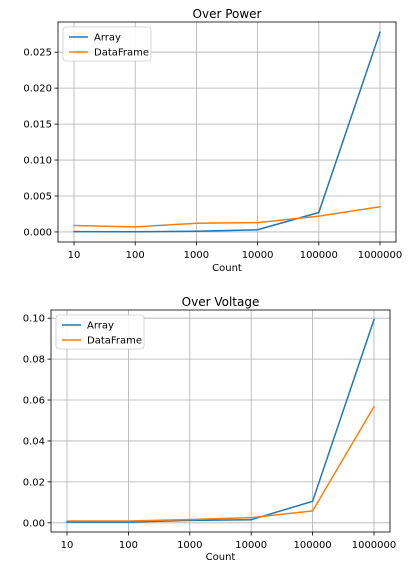  What do you see at coordinates (37, 232) in the screenshot?
I see `y-tick-label: 0.000` at bounding box center [37, 232].